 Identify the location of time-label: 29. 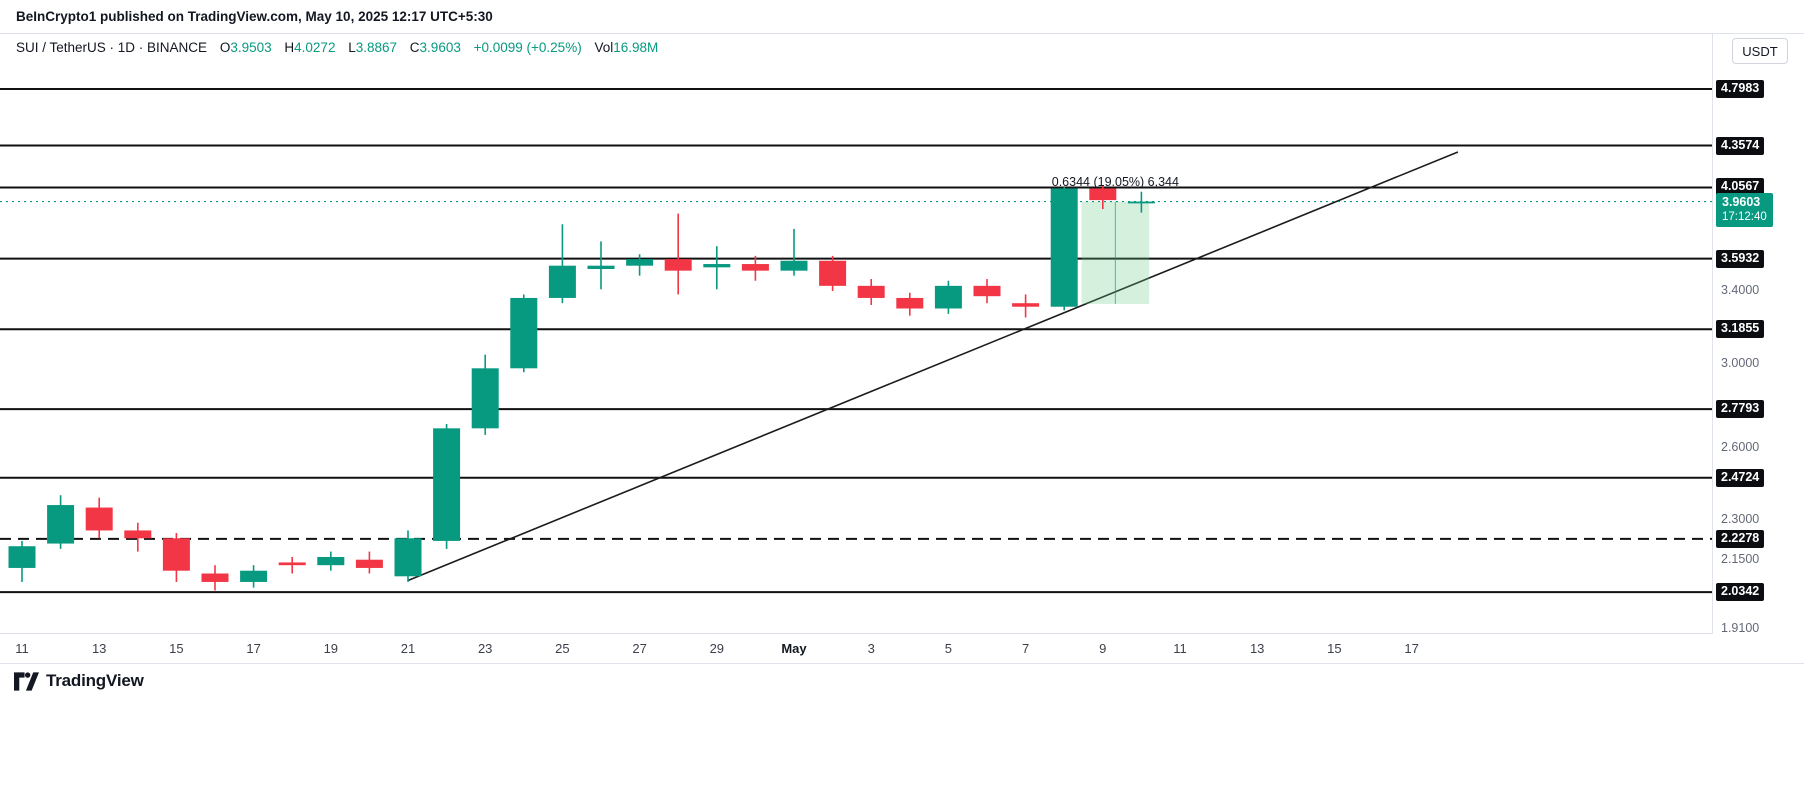
(717, 648).